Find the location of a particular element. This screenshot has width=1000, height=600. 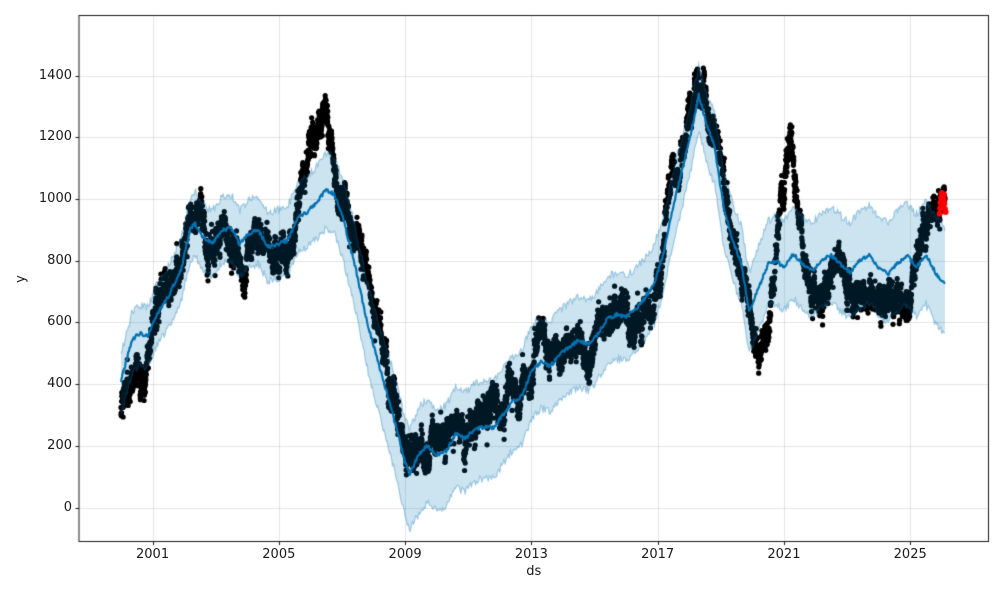

x-tick-label: 2013 is located at coordinates (531, 554).